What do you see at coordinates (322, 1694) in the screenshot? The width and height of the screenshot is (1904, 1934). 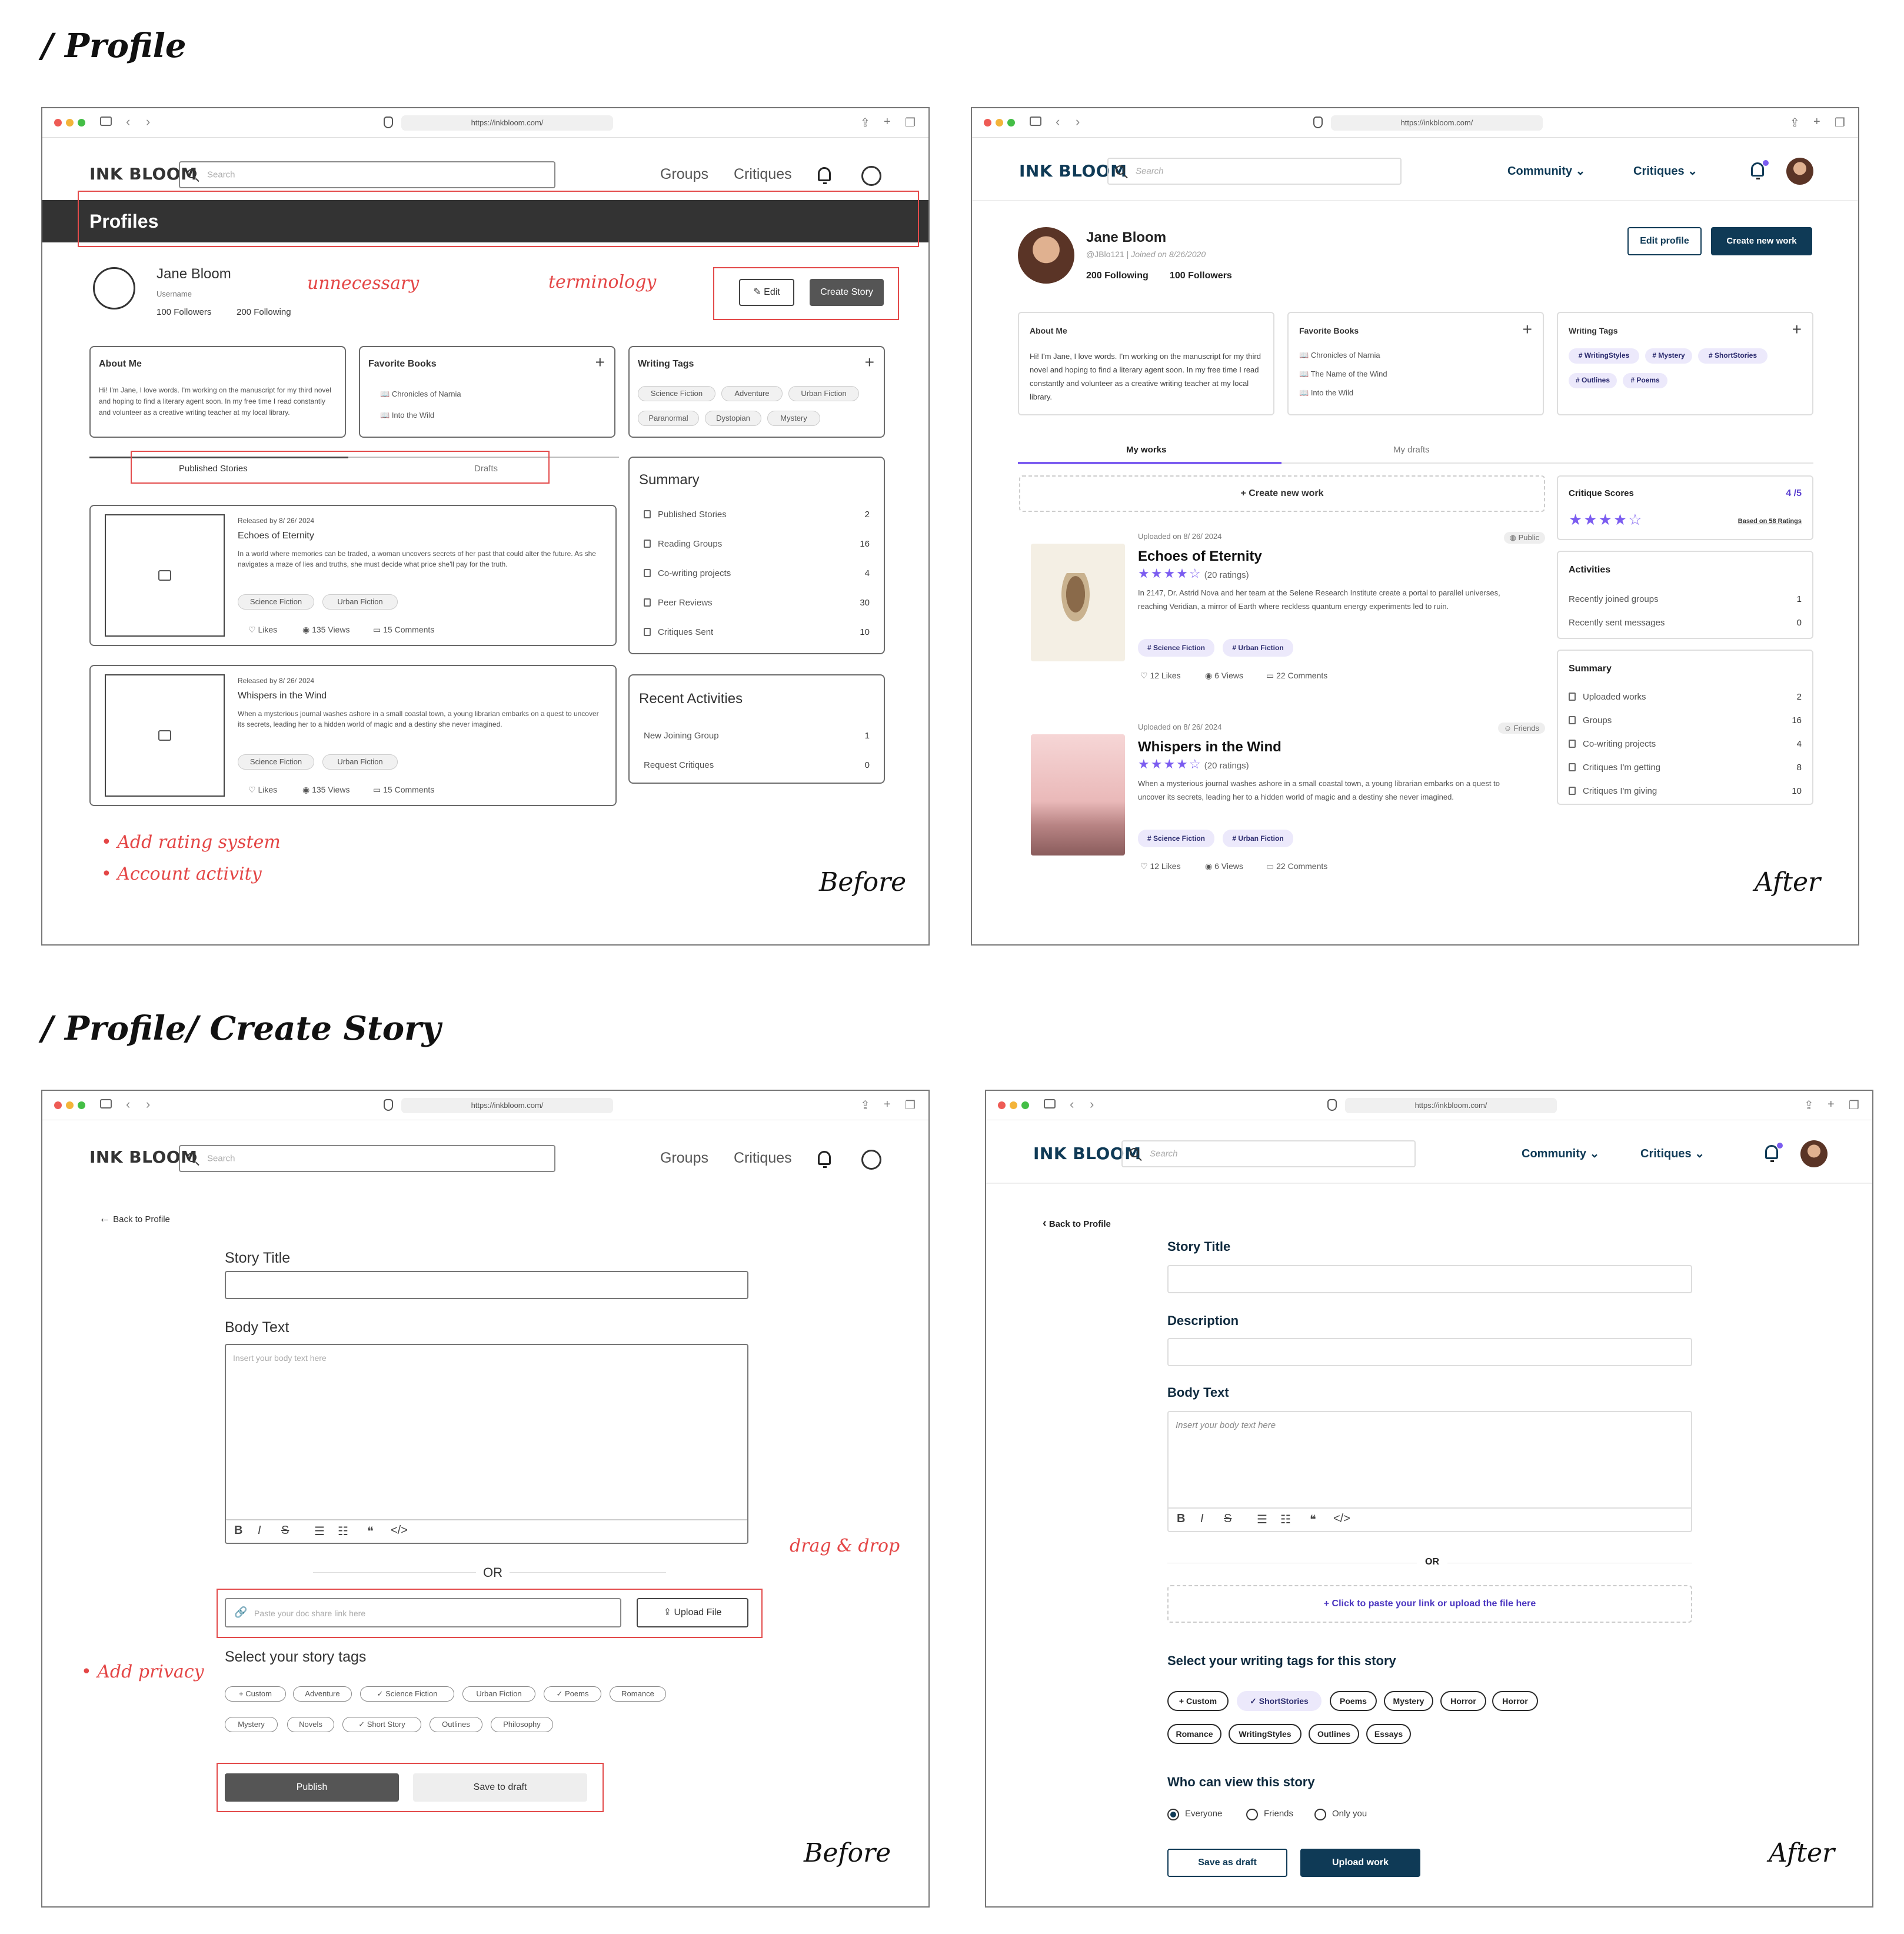 I see `story-tag-chip: Adventure` at bounding box center [322, 1694].